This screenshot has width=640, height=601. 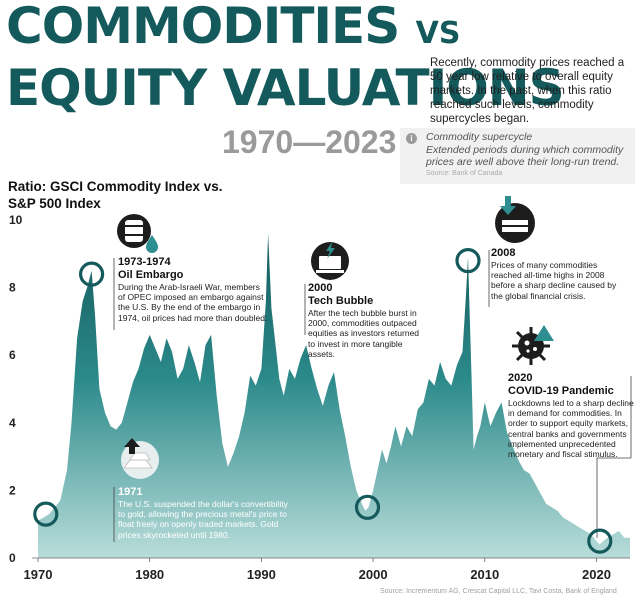 I want to click on info-box-title: Commodity supercycle, so click(x=479, y=137).